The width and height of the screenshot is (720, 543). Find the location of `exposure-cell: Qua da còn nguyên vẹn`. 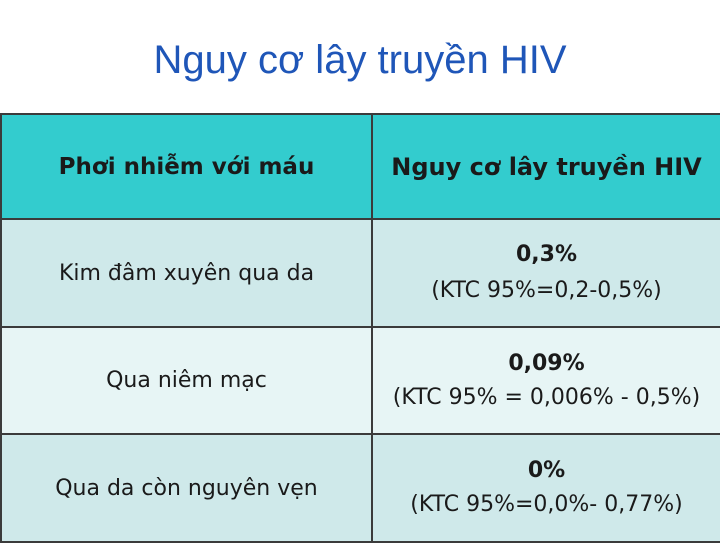

exposure-cell: Qua da còn nguyên vẹn is located at coordinates (186, 488).